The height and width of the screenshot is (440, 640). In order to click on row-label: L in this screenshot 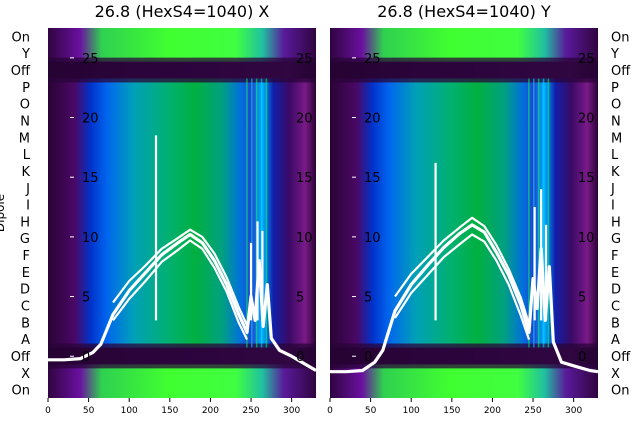, I will do `click(615, 155)`.